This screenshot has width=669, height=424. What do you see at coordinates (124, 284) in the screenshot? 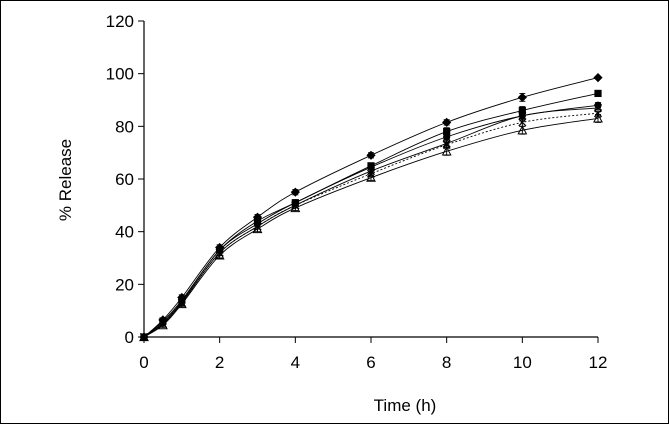
I see `y-tick-label: 20` at bounding box center [124, 284].